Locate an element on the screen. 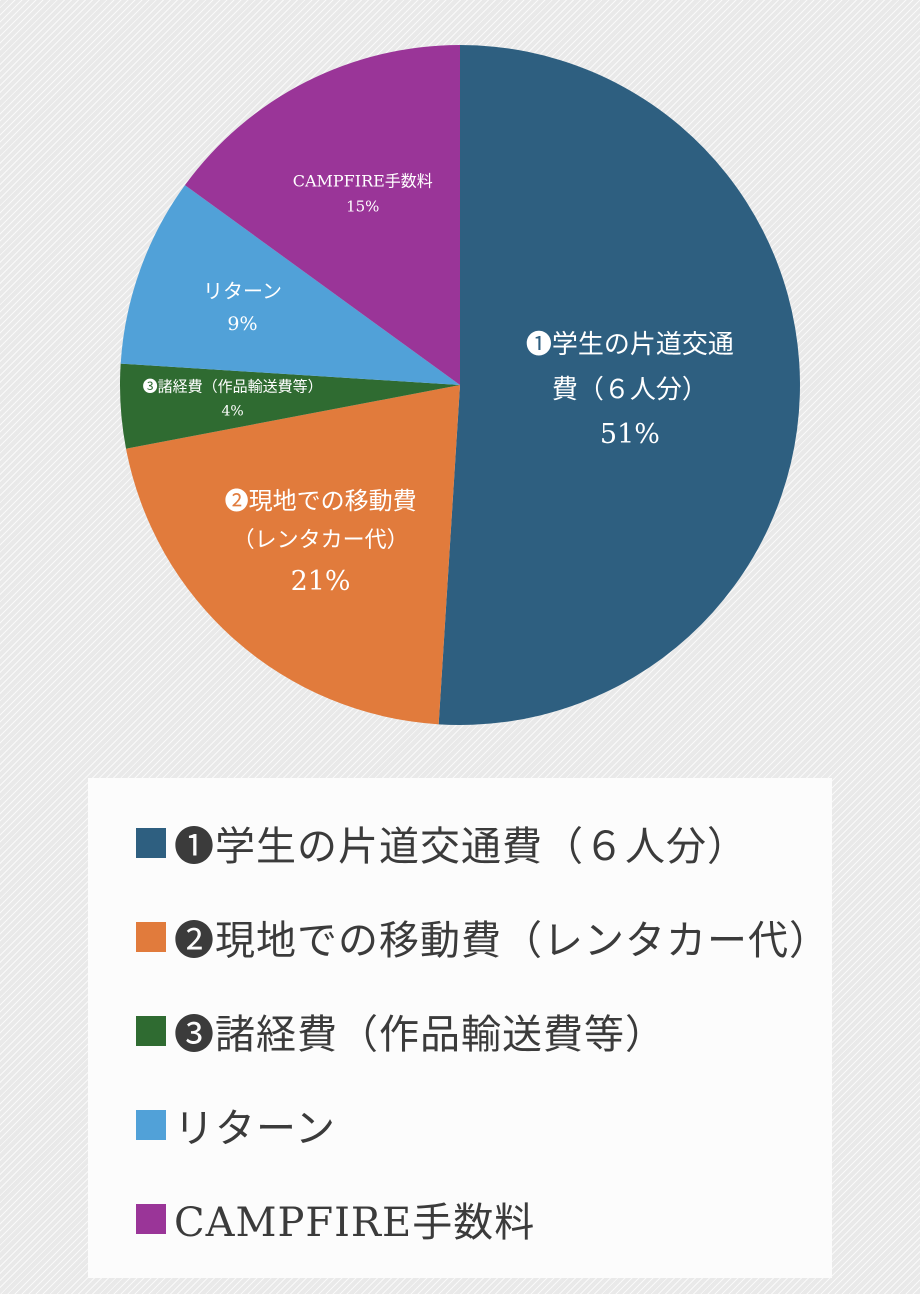 This screenshot has width=920, height=1294. legend-label: ❷現地での移動費（レンタカー代） is located at coordinates (502, 941).